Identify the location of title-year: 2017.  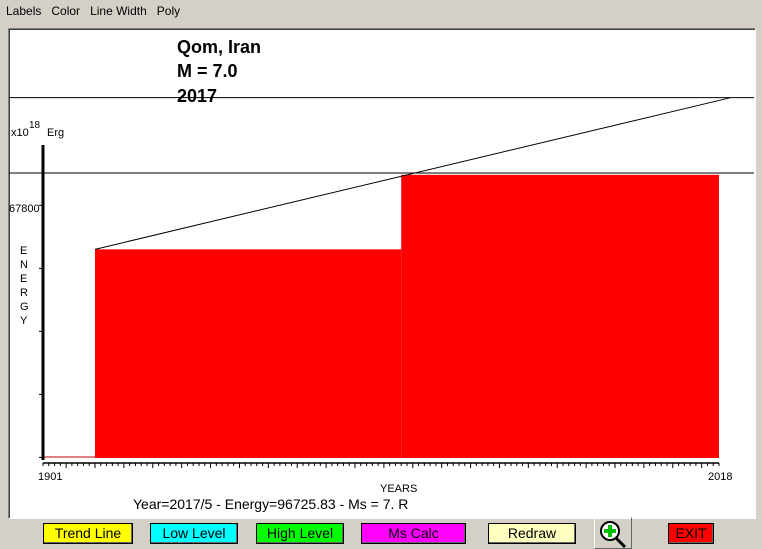
(197, 96).